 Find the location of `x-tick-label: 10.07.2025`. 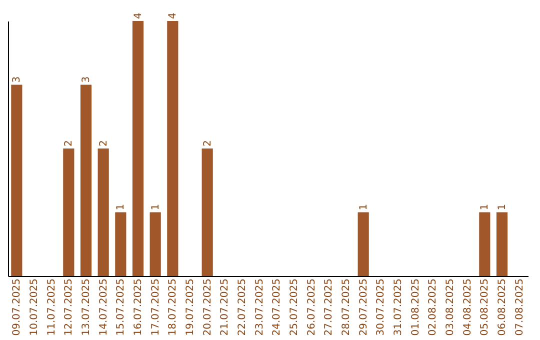

x-tick-label: 10.07.2025 is located at coordinates (34, 307).